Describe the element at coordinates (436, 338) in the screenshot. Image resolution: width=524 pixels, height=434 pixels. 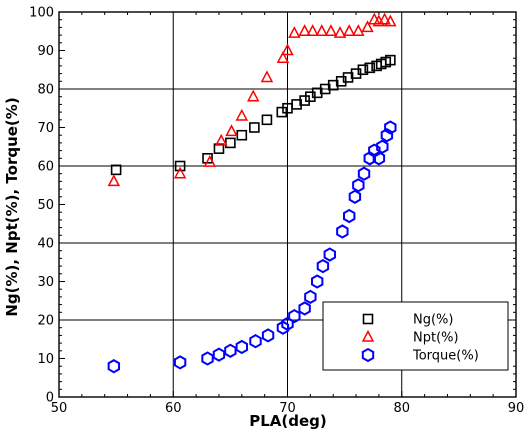
I see `legend-label: Npt(%)` at that location.